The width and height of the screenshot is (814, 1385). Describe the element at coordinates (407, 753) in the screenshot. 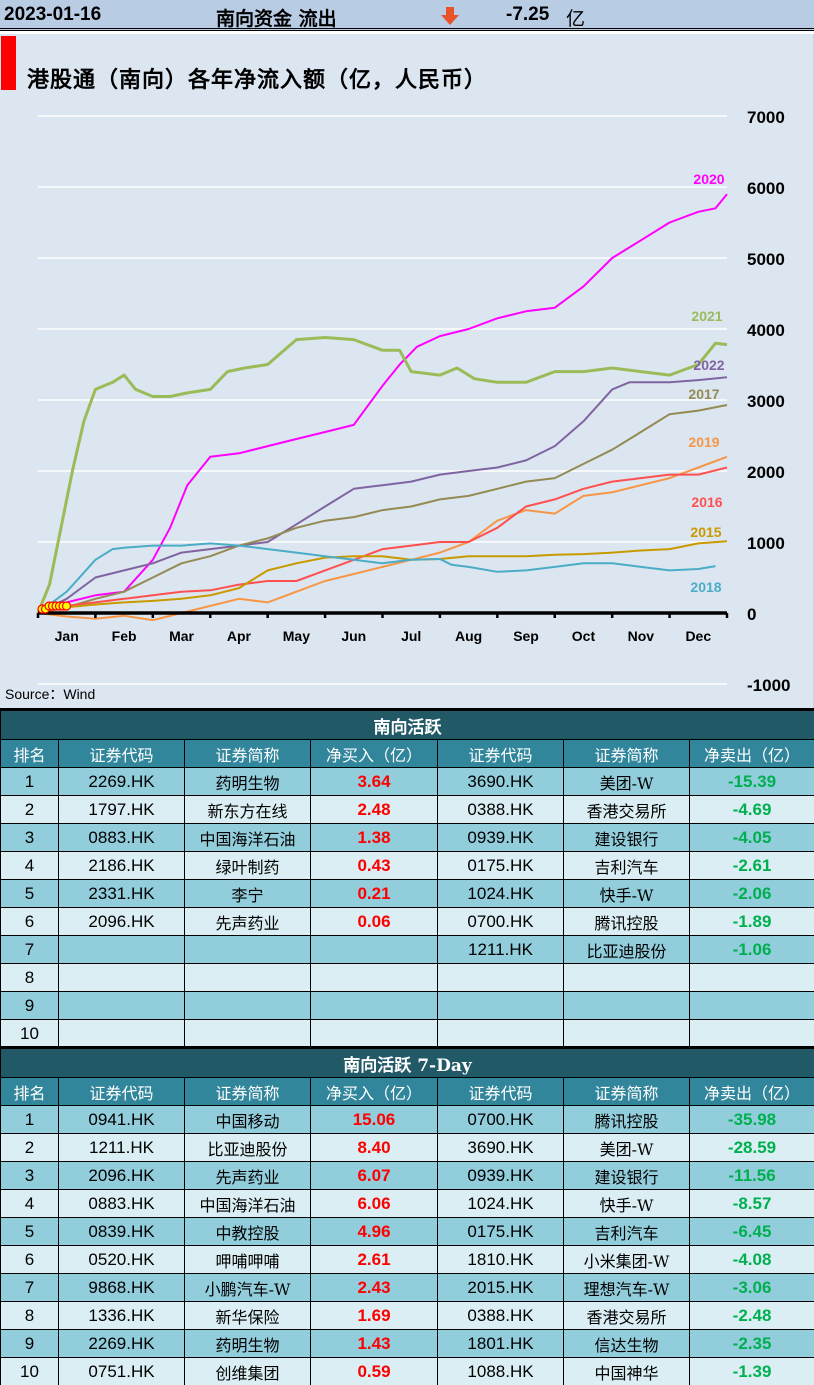

I see `table-header-row: 排名 证券代码 证券简称 净买入（亿） 证券代码 证券简称 净卖出（亿）` at that location.